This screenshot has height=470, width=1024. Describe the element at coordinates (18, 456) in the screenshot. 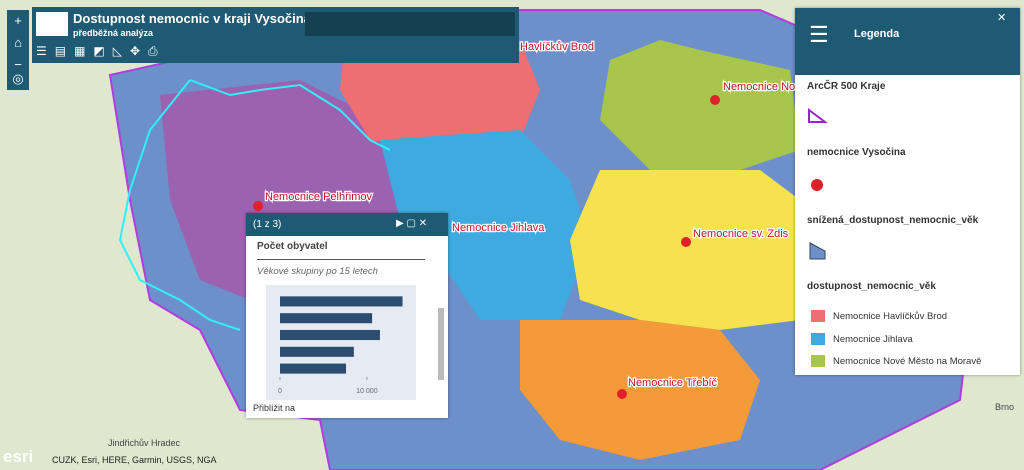

I see `esri-logo: esri` at that location.